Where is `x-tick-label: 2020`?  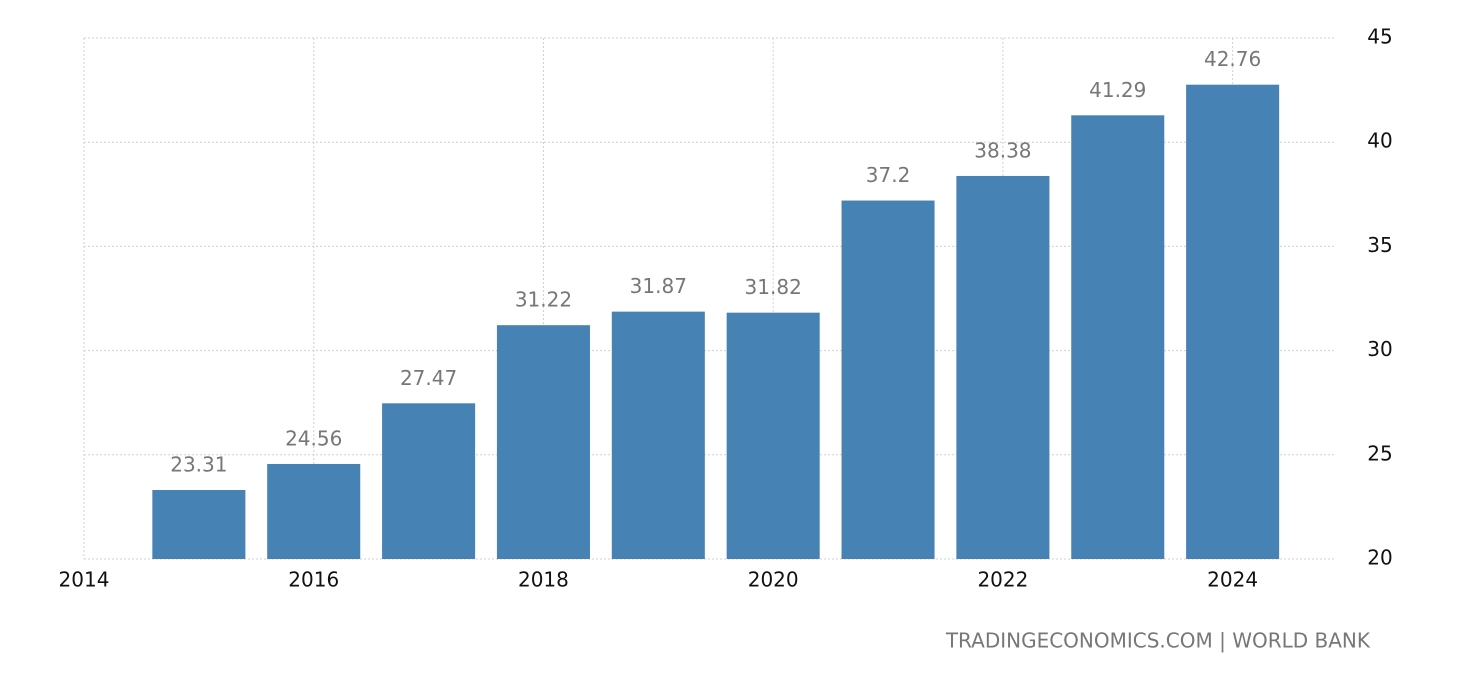
x-tick-label: 2020 is located at coordinates (773, 580).